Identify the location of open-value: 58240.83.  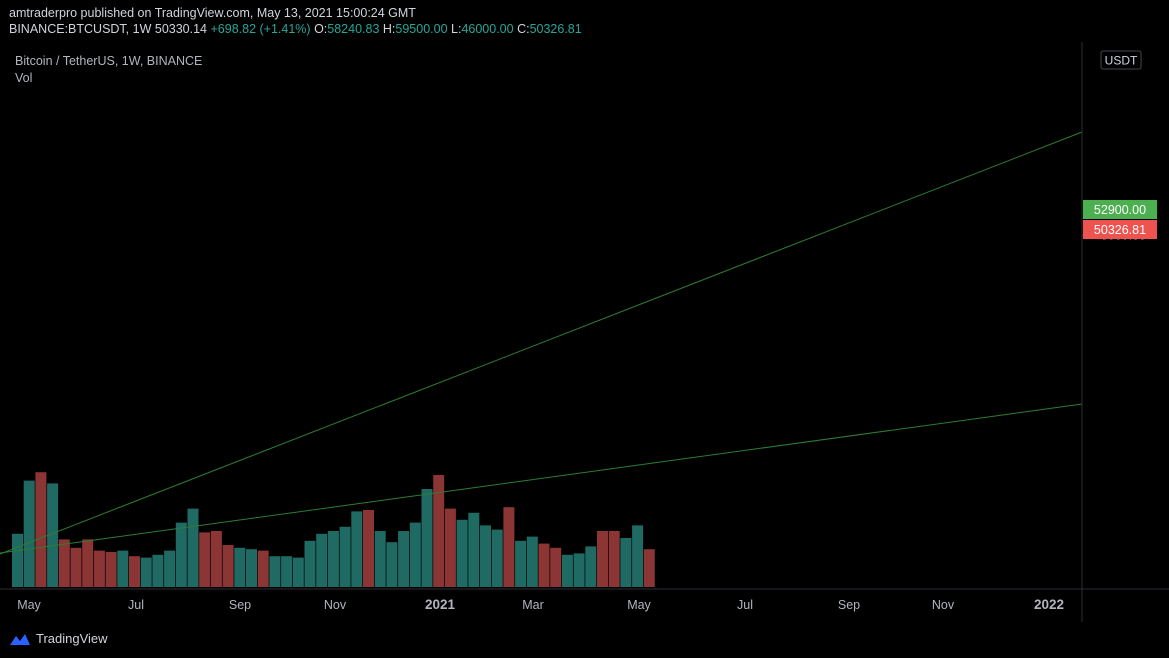
(353, 29).